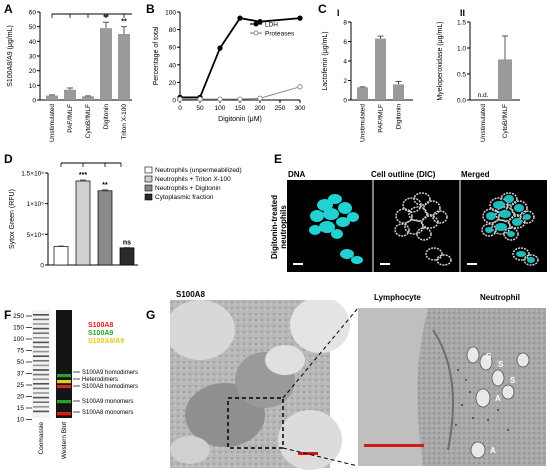 The height and width of the screenshot is (471, 550). Describe the element at coordinates (278, 159) in the screenshot. I see `panel-label-e: E` at that location.